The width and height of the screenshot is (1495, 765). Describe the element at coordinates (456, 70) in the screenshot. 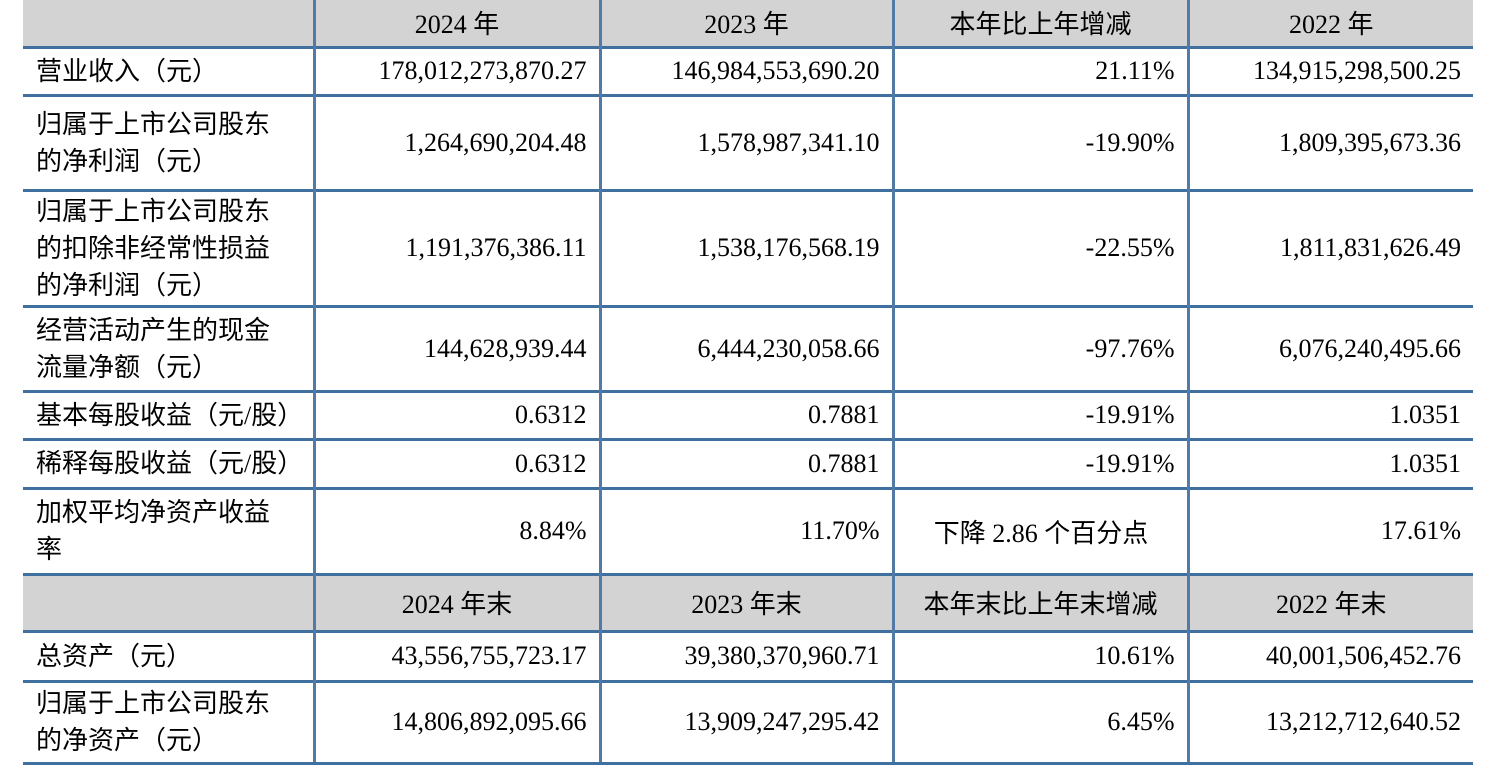

I see `value-2024: 178,012,273,870.27` at that location.